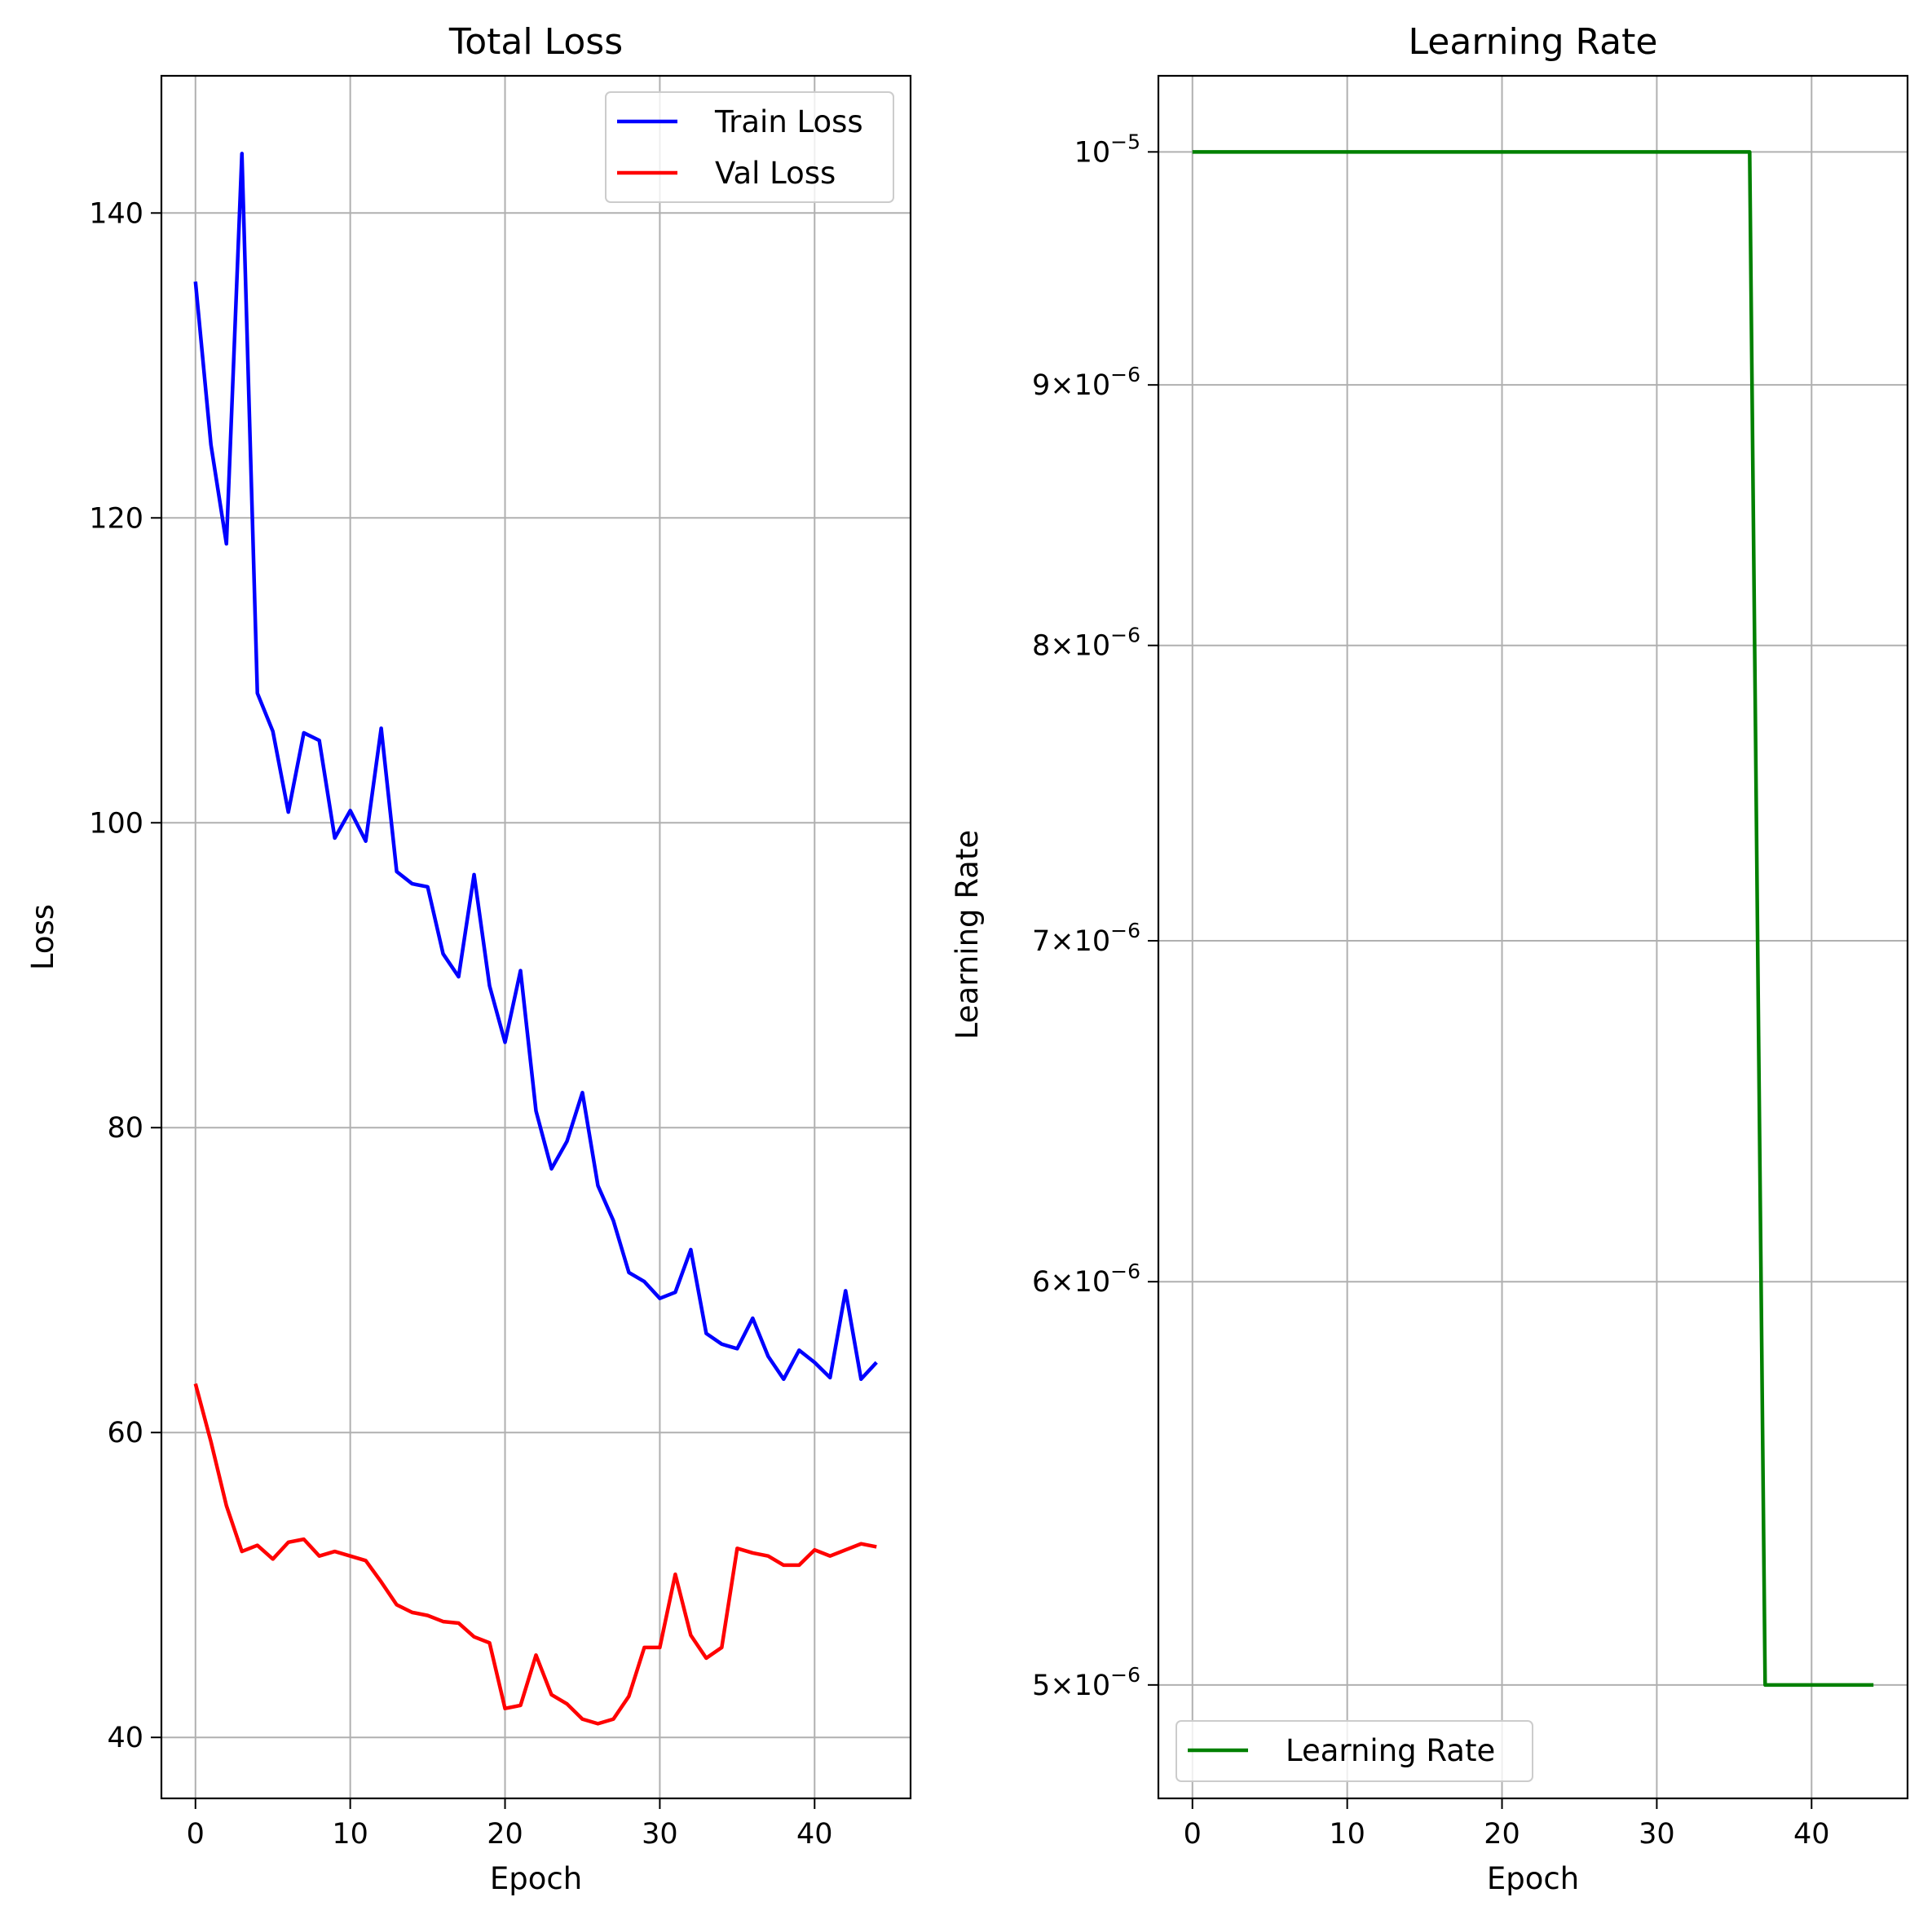  I want to click on y-tick-label: 100, so click(116, 824).